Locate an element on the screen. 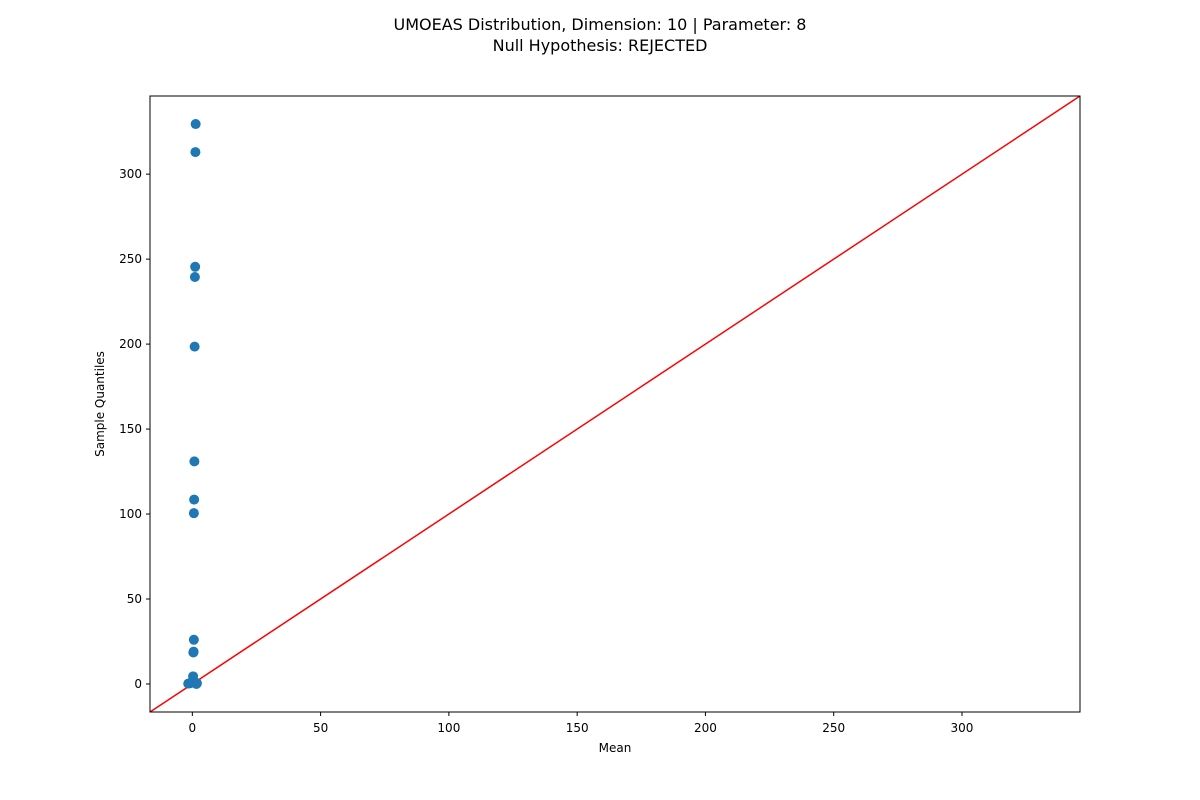 The height and width of the screenshot is (800, 1200). y-tick-label: 100 is located at coordinates (130, 514).